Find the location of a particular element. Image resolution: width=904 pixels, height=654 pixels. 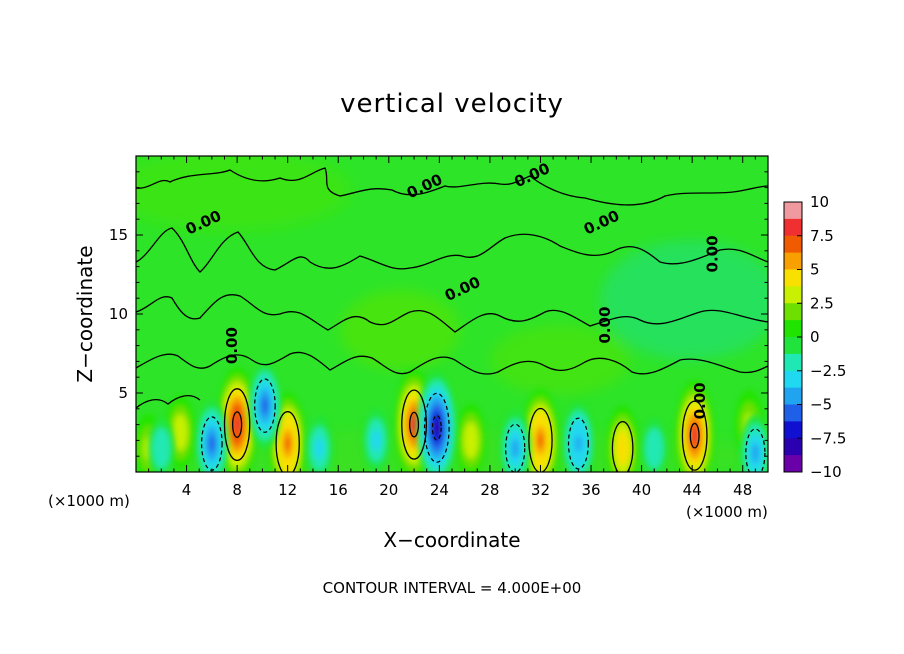

colorbar-tick-label: −10 is located at coordinates (826, 472).